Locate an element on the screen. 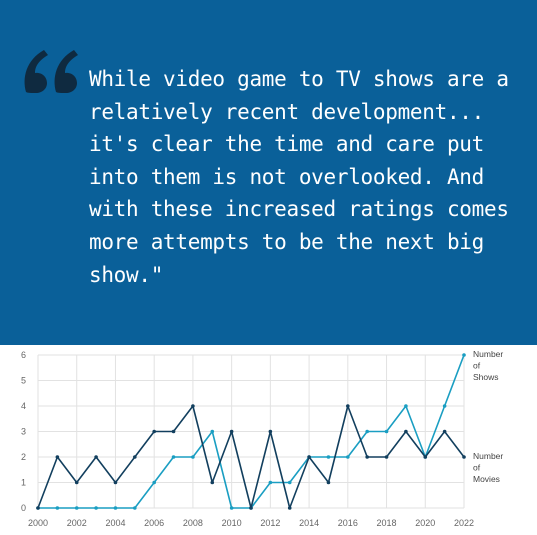  x-tick-label: 2006 is located at coordinates (154, 523).